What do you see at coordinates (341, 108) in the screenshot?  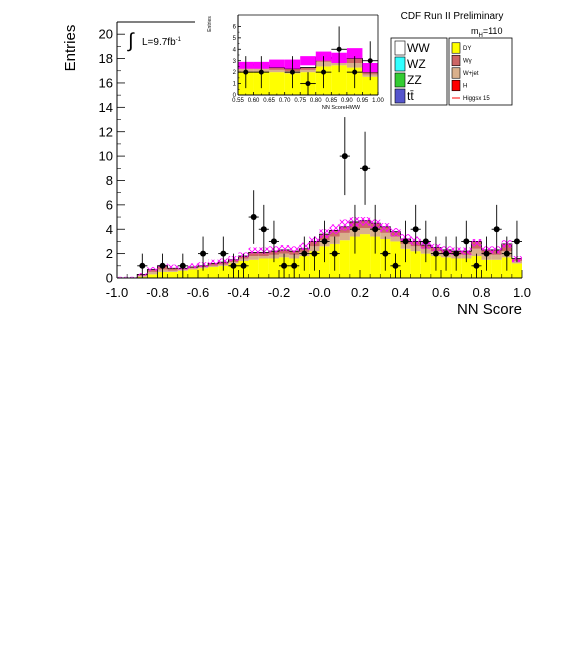 I see `inset-x-axis-label: NN ScoreHWW` at bounding box center [341, 108].